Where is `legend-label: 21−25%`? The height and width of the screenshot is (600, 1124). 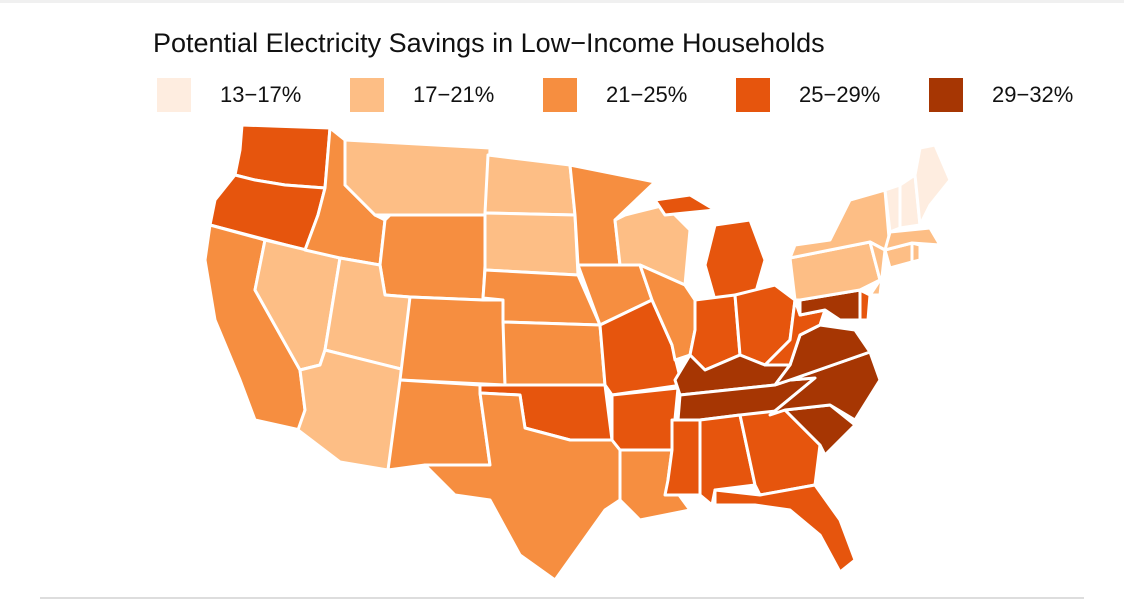
legend-label: 21−25% is located at coordinates (647, 94).